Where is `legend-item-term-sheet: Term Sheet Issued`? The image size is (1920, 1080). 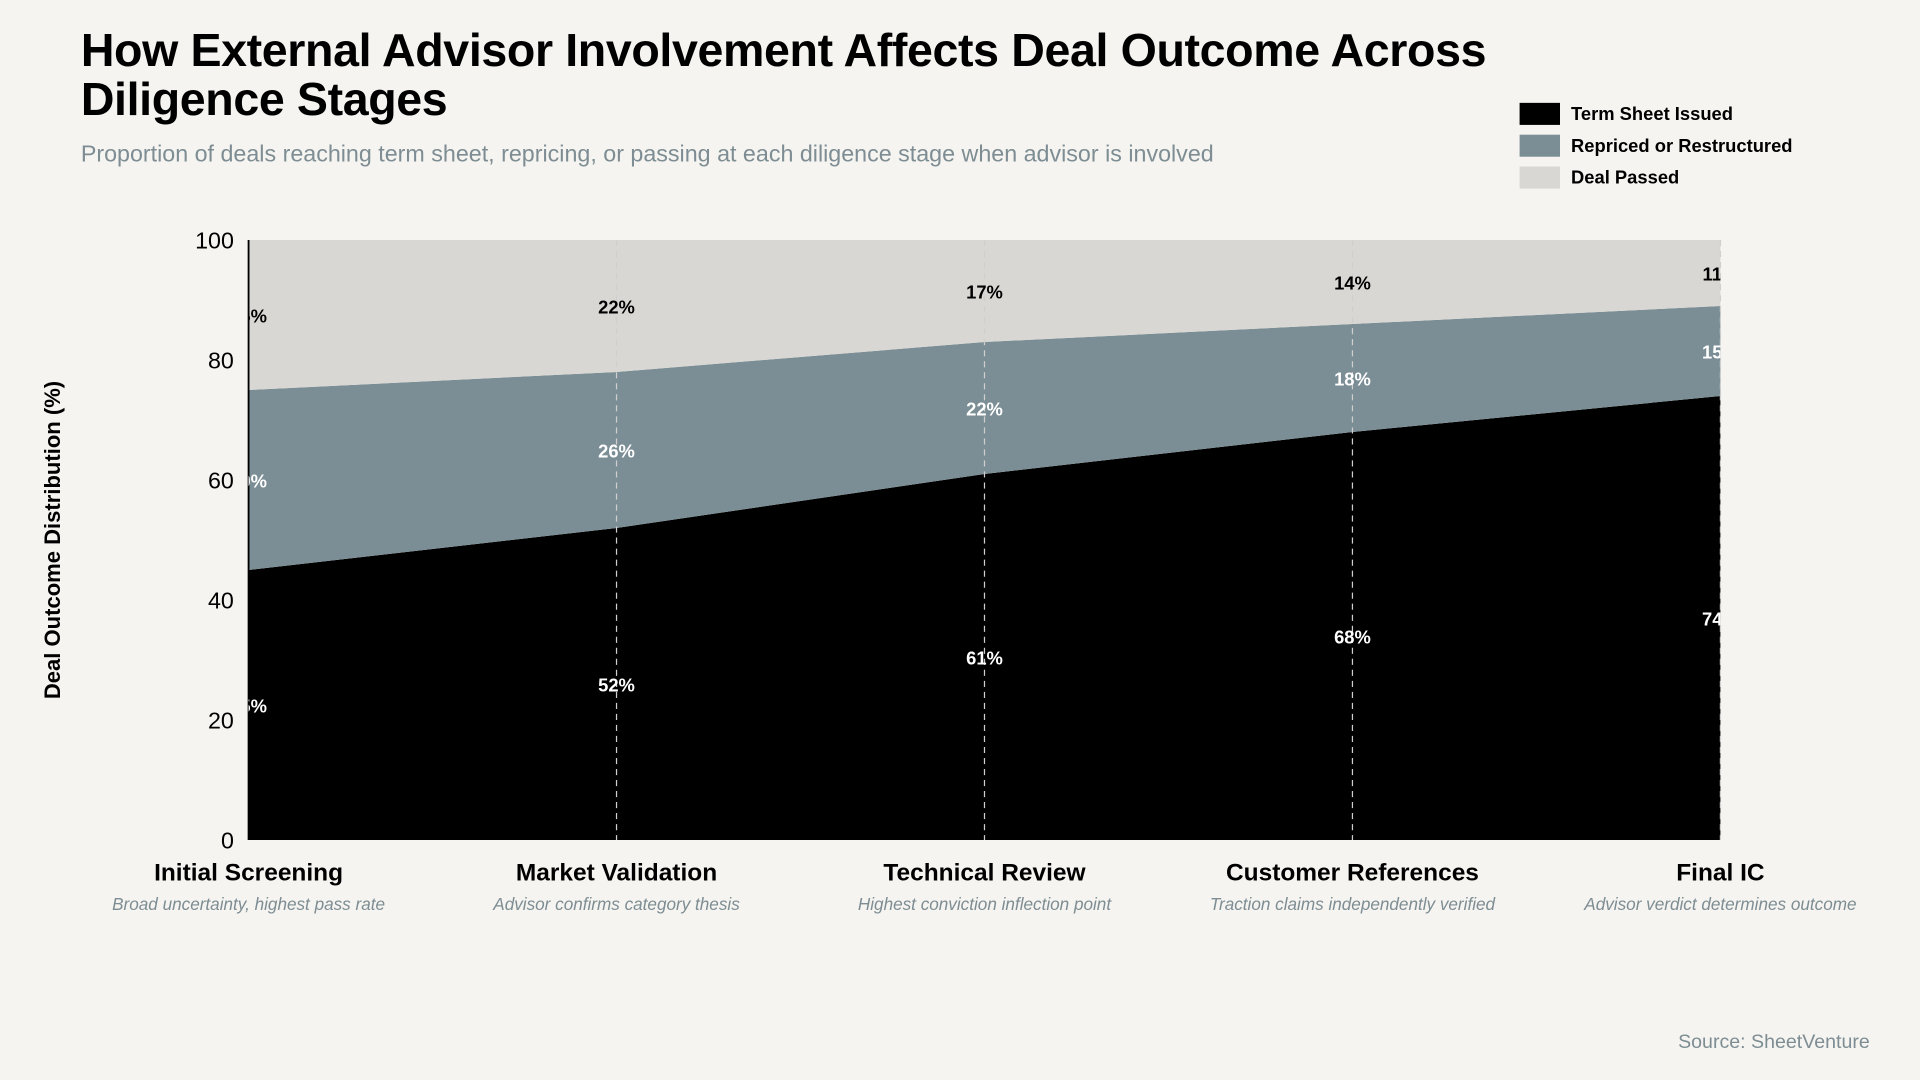 legend-item-term-sheet: Term Sheet Issued is located at coordinates (1656, 114).